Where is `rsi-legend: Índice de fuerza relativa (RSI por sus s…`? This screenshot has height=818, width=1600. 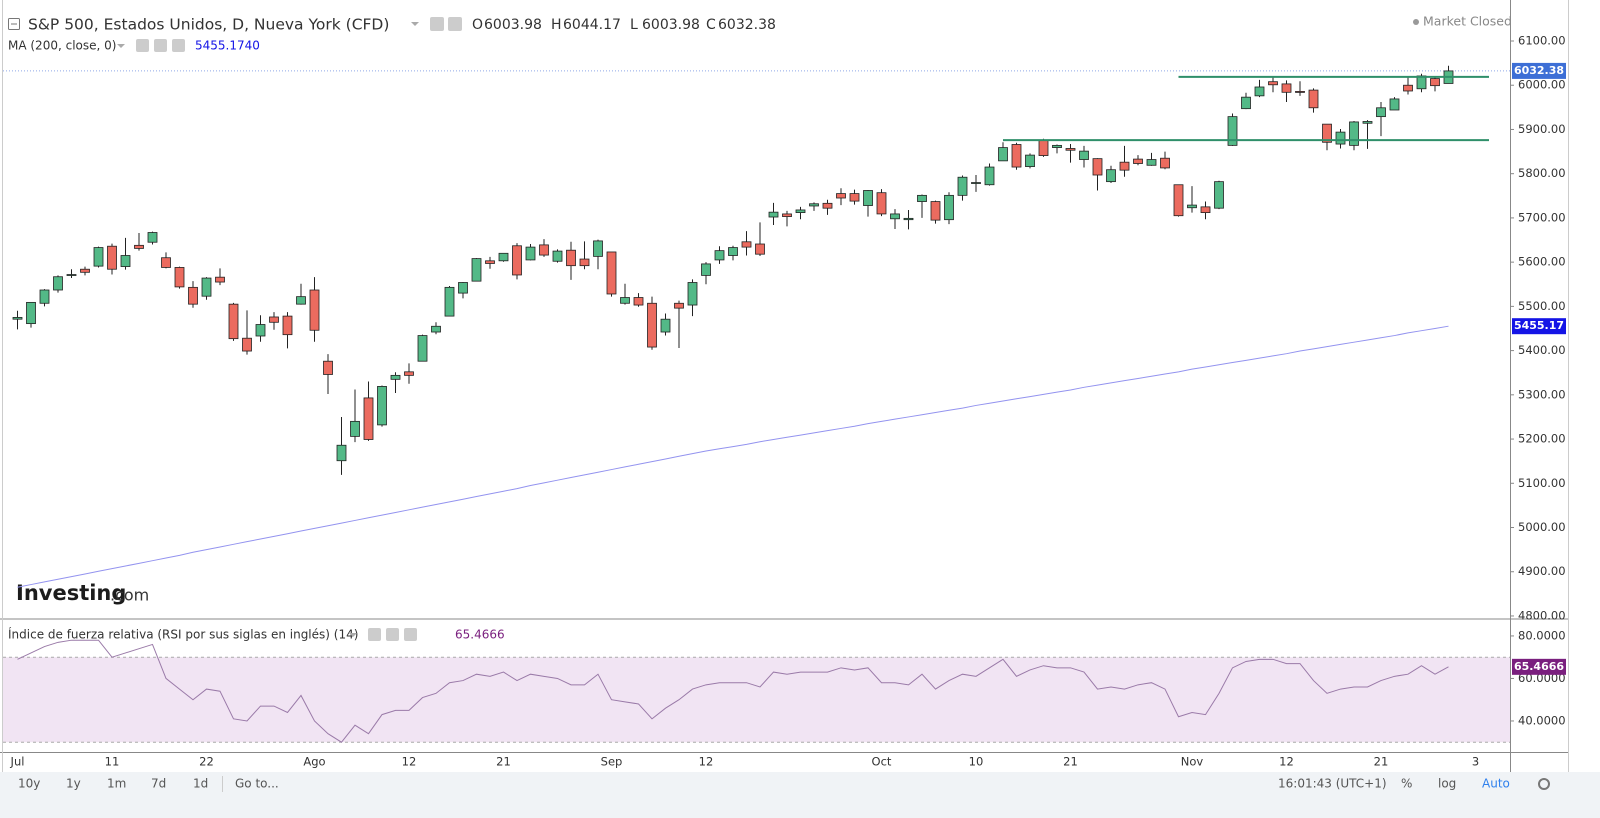
rsi-legend: Índice de fuerza relativa (RSI por sus s… is located at coordinates (183, 634).